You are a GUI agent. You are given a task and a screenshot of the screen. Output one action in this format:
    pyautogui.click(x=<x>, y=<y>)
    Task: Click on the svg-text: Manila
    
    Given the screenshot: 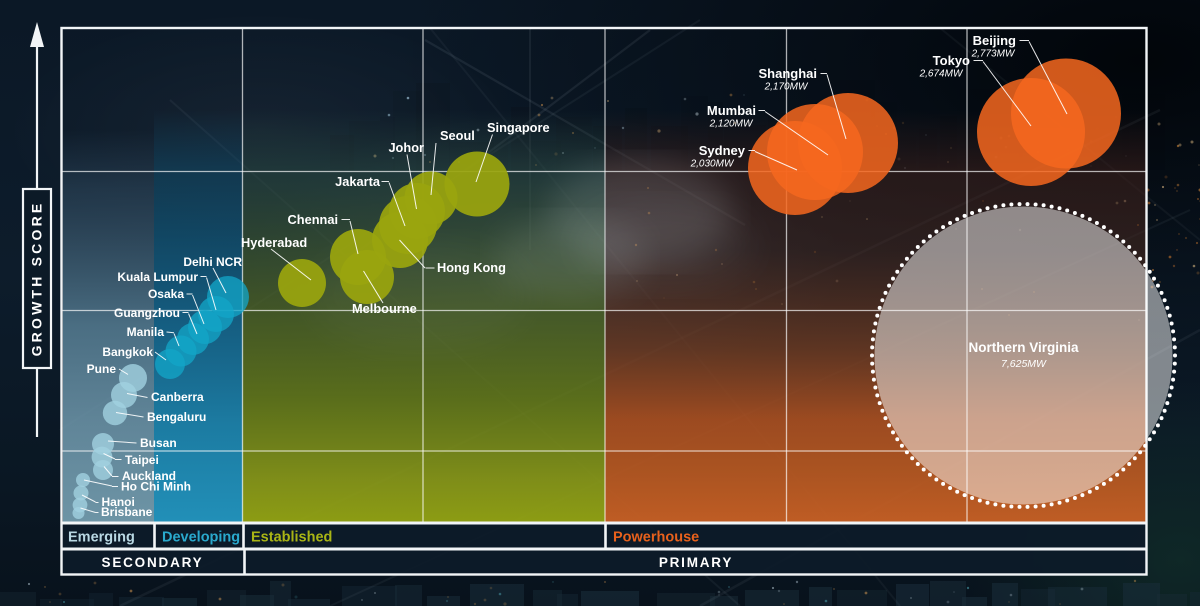 What is the action you would take?
    pyautogui.click(x=146, y=332)
    